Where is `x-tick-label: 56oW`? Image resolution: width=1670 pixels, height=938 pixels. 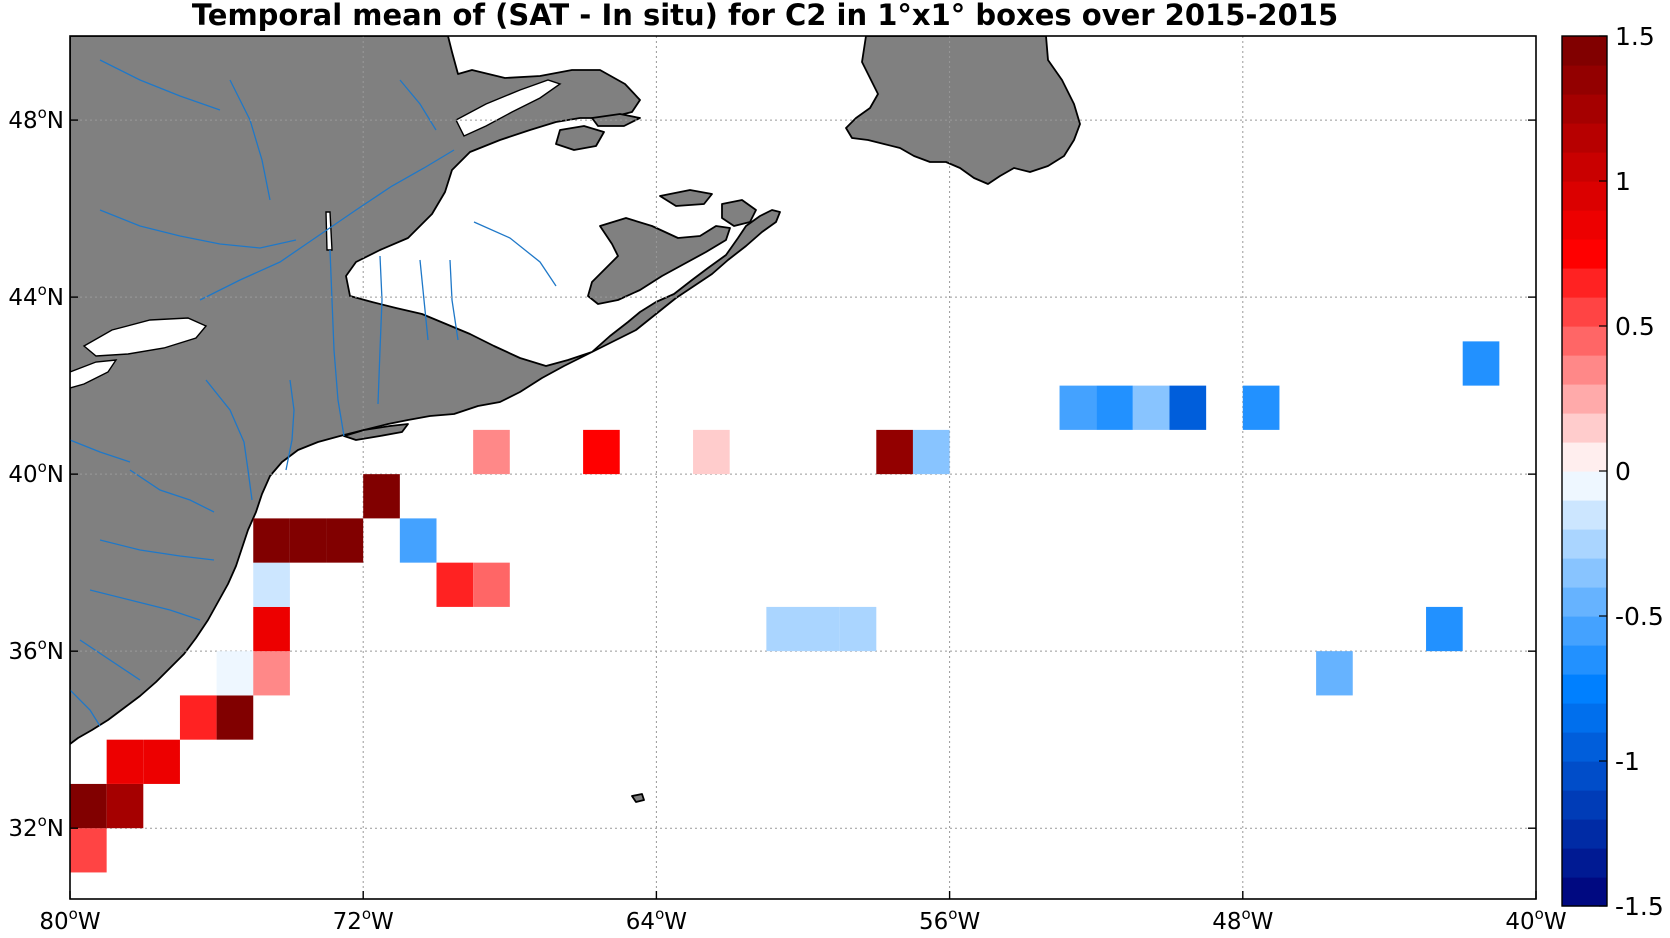
x-tick-label: 56oW is located at coordinates (949, 920).